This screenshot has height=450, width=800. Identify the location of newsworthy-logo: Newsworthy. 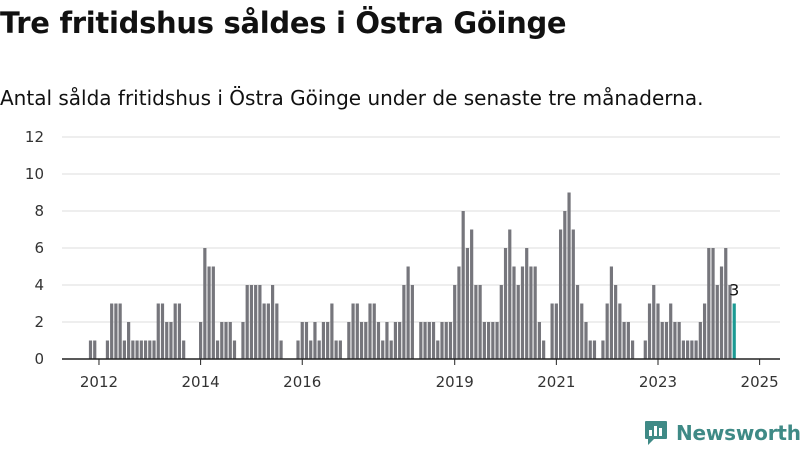
(722, 433).